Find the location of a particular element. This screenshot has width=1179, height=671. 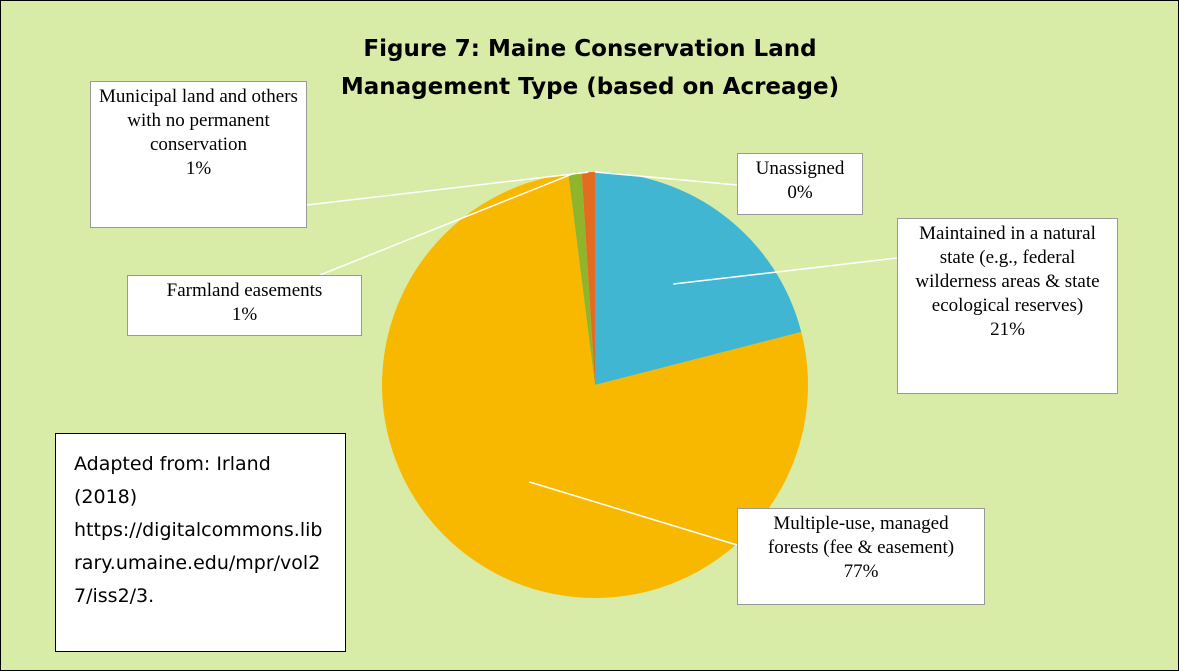

data-label: Unassigned 0% is located at coordinates (800, 184).